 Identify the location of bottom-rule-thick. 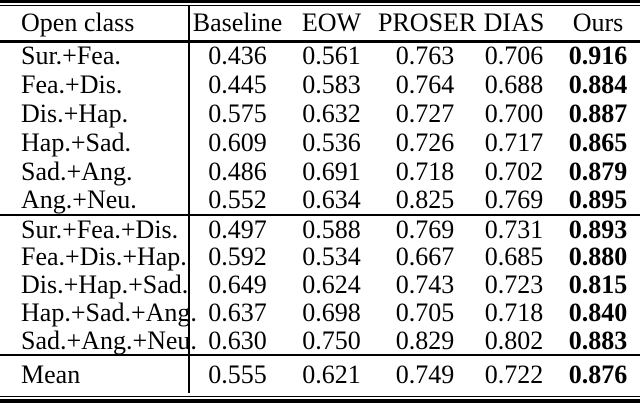
(320, 401).